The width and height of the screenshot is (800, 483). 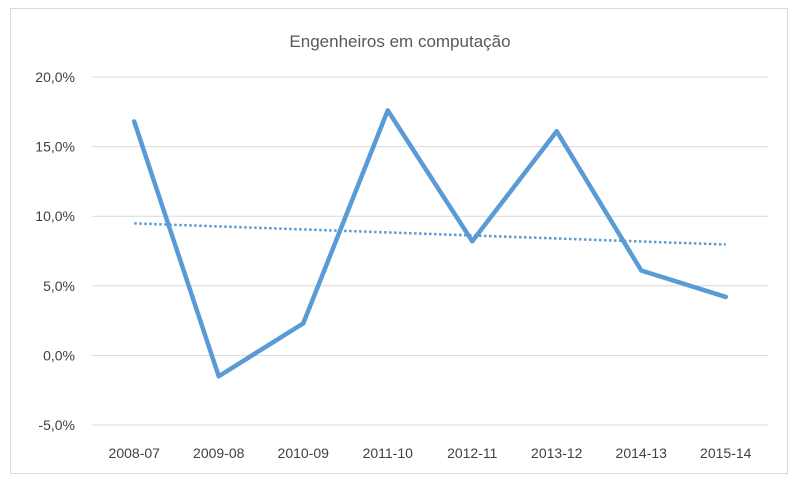 What do you see at coordinates (55, 216) in the screenshot?
I see `y-tick-label: 10,0%` at bounding box center [55, 216].